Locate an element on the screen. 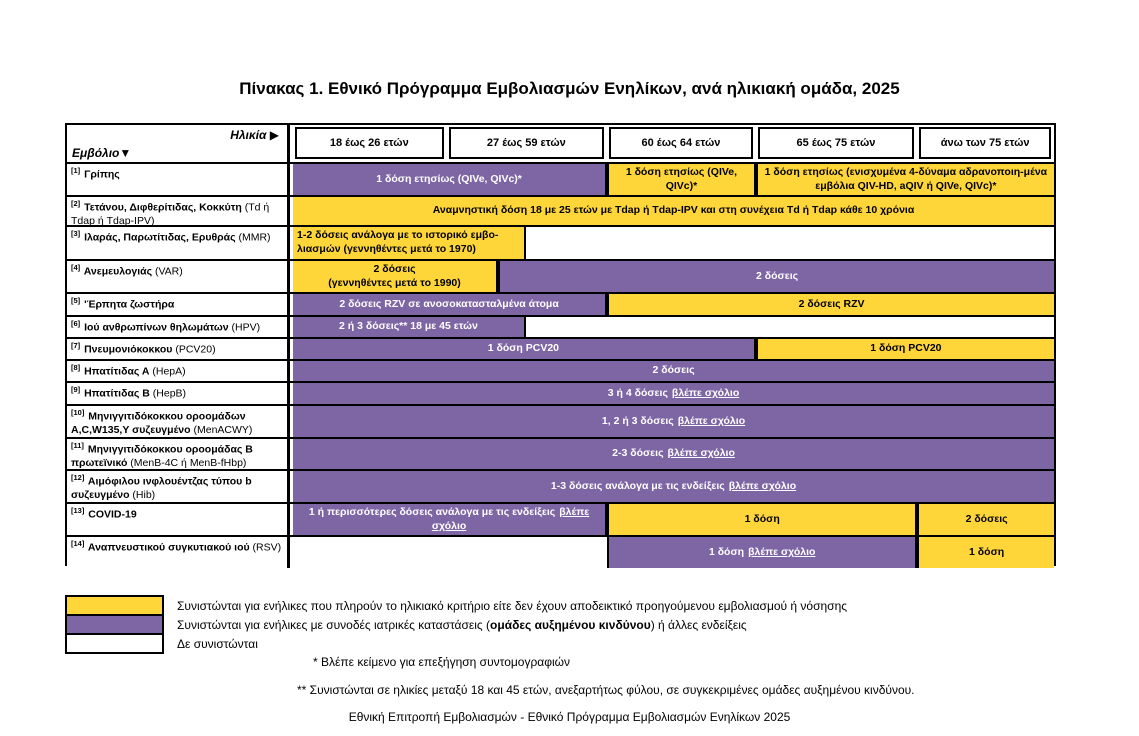 Image resolution: width=1139 pixels, height=736 pixels. row-label-abbreviation: (Td ή Tdap ή Tdap-IPV) is located at coordinates (170, 214).